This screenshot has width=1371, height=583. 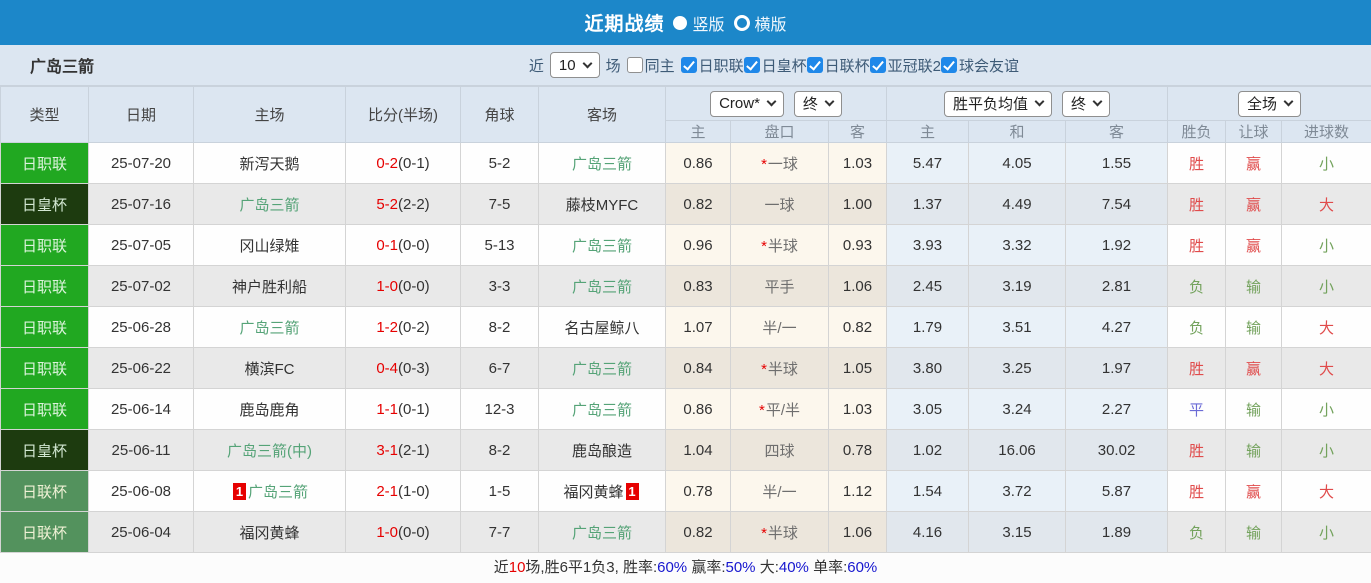 What do you see at coordinates (928, 368) in the screenshot?
I see `avg-odds-home: 3.80` at bounding box center [928, 368].